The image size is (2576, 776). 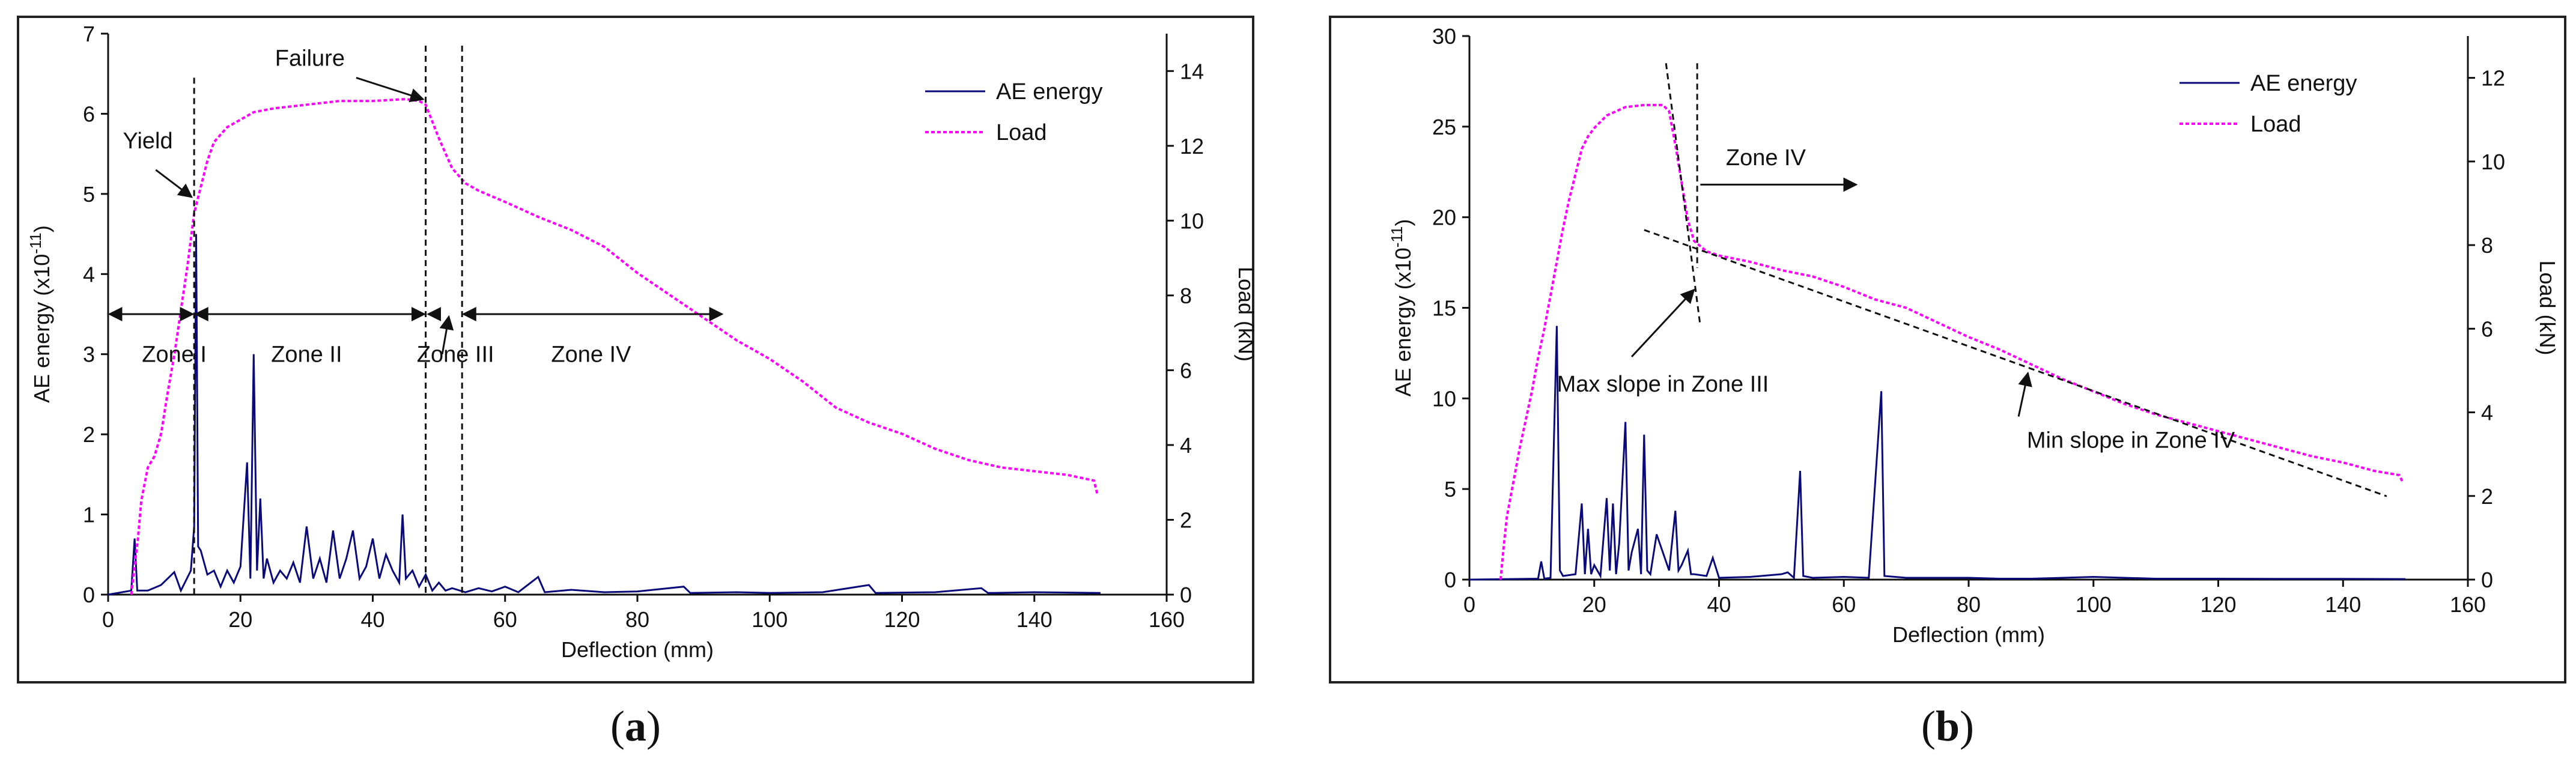 I want to click on yield-arrow, so click(x=174, y=184).